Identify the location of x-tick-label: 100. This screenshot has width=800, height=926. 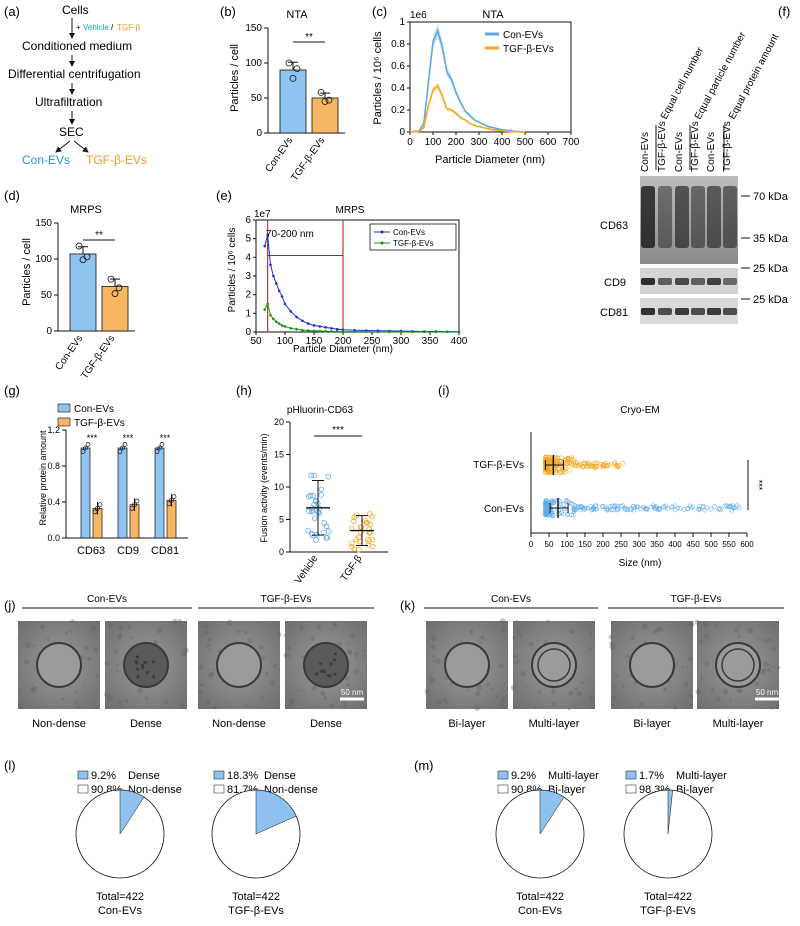
(567, 544).